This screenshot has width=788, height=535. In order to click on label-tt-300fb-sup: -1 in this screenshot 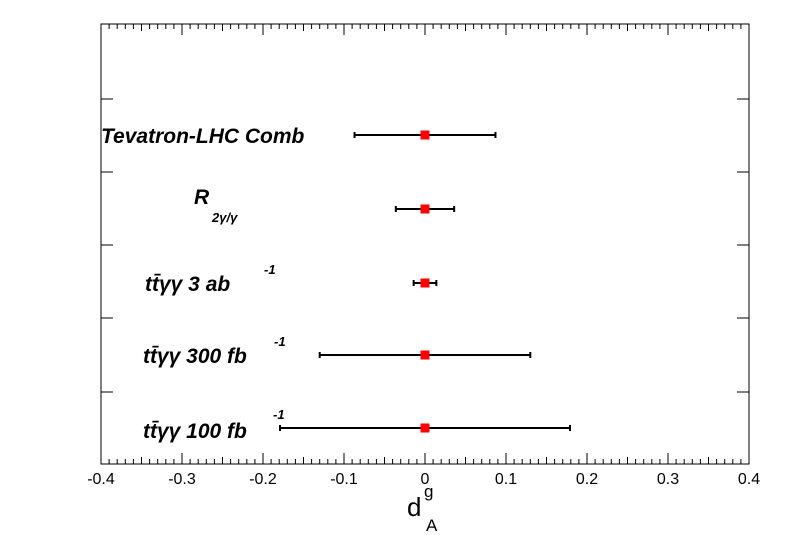, I will do `click(280, 341)`.